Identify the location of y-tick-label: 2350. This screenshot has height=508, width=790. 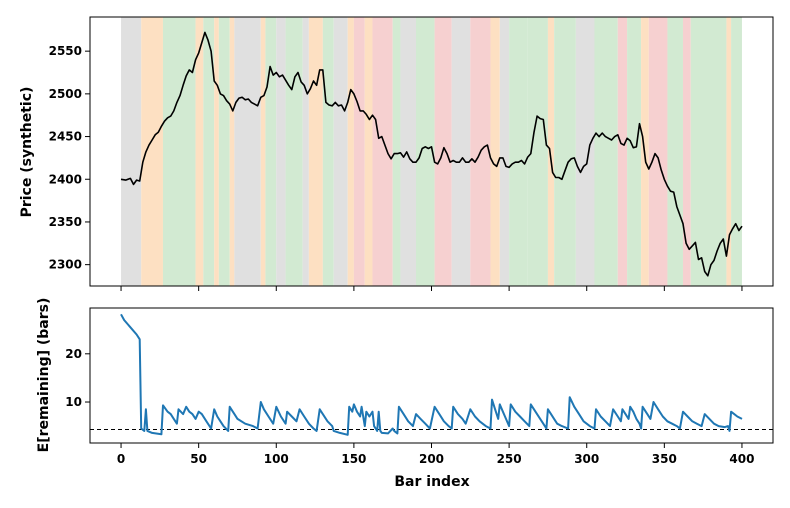
(65, 222).